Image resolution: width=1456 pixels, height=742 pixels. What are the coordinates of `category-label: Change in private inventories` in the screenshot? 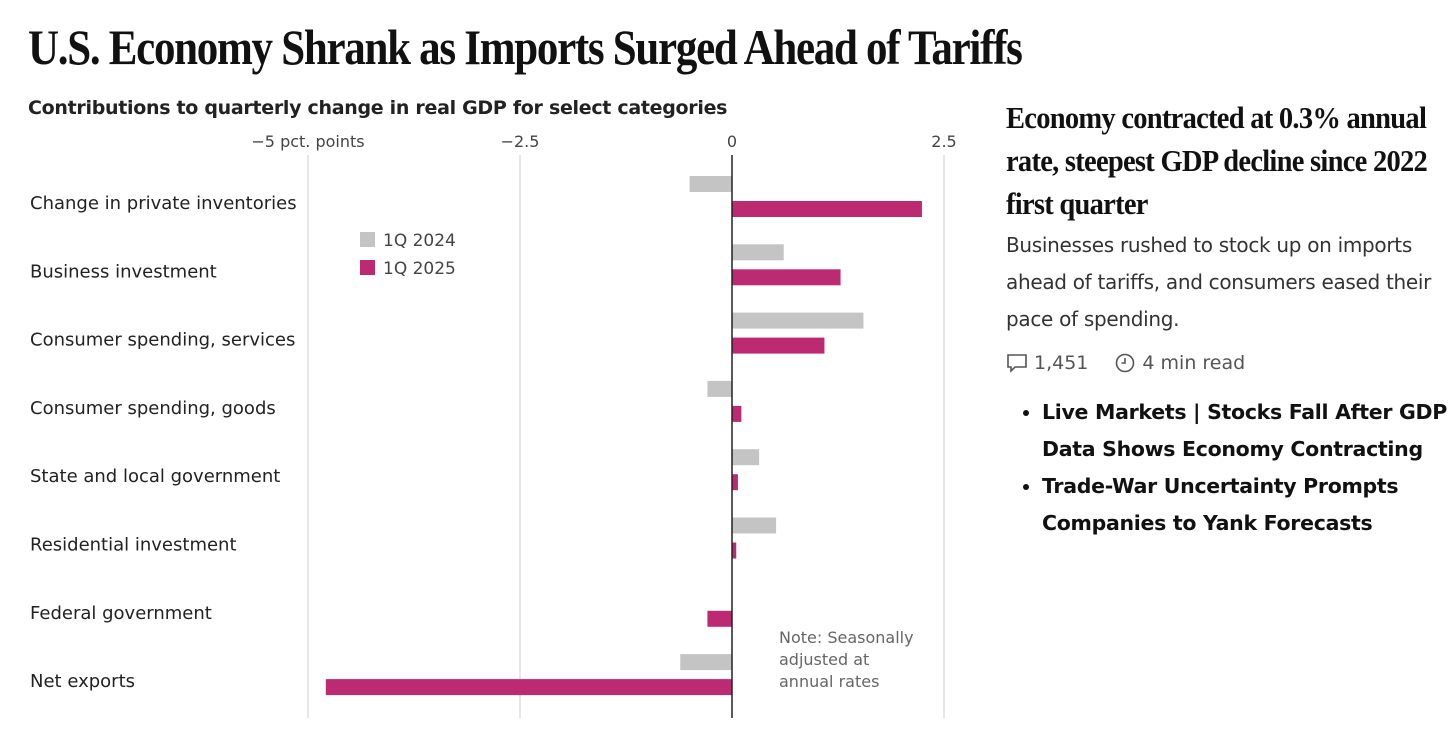 It's located at (163, 203).